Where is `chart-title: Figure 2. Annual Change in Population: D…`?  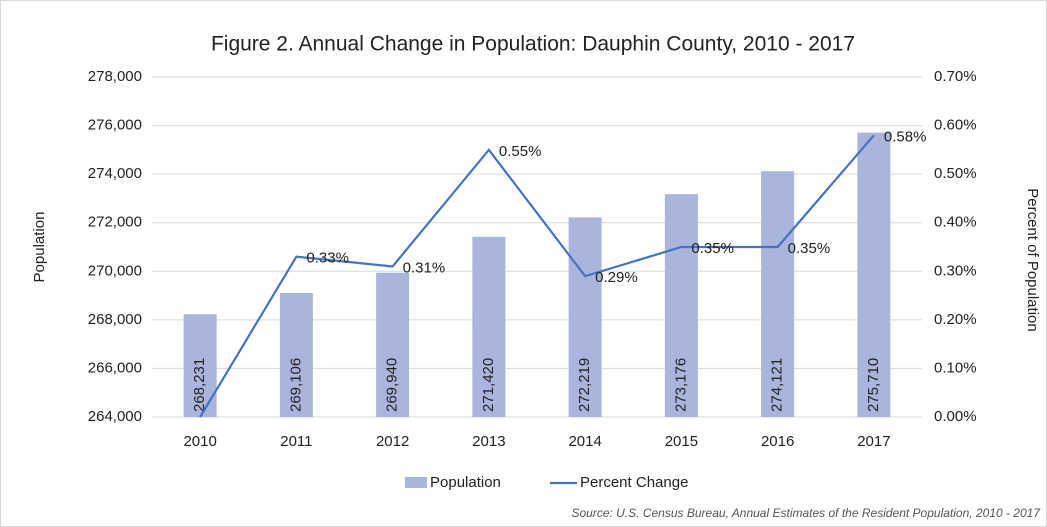 chart-title: Figure 2. Annual Change in Population: D… is located at coordinates (533, 44).